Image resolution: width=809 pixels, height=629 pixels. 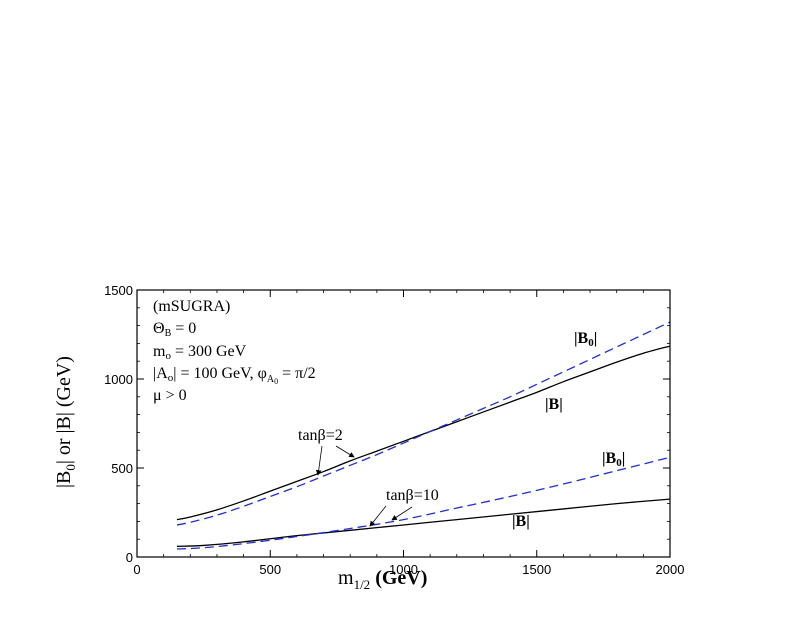 What do you see at coordinates (118, 379) in the screenshot?
I see `y-tick-label: 1000` at bounding box center [118, 379].